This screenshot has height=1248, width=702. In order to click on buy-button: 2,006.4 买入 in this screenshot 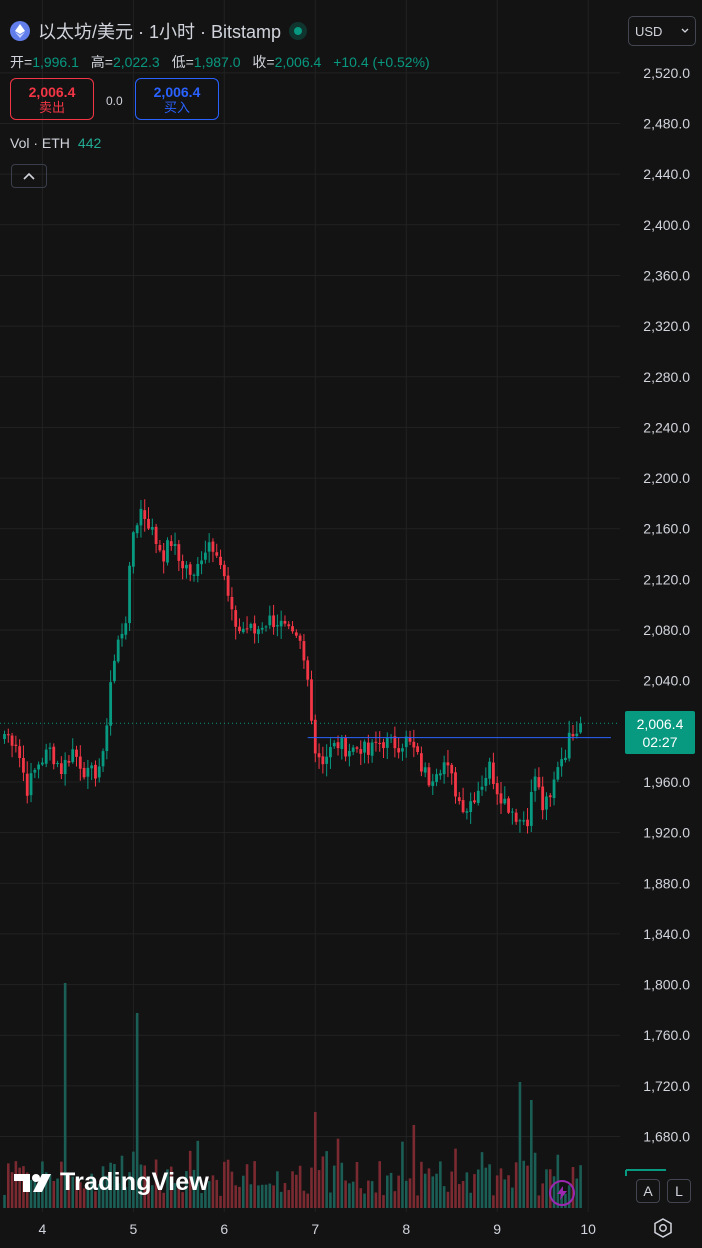, I will do `click(177, 99)`.